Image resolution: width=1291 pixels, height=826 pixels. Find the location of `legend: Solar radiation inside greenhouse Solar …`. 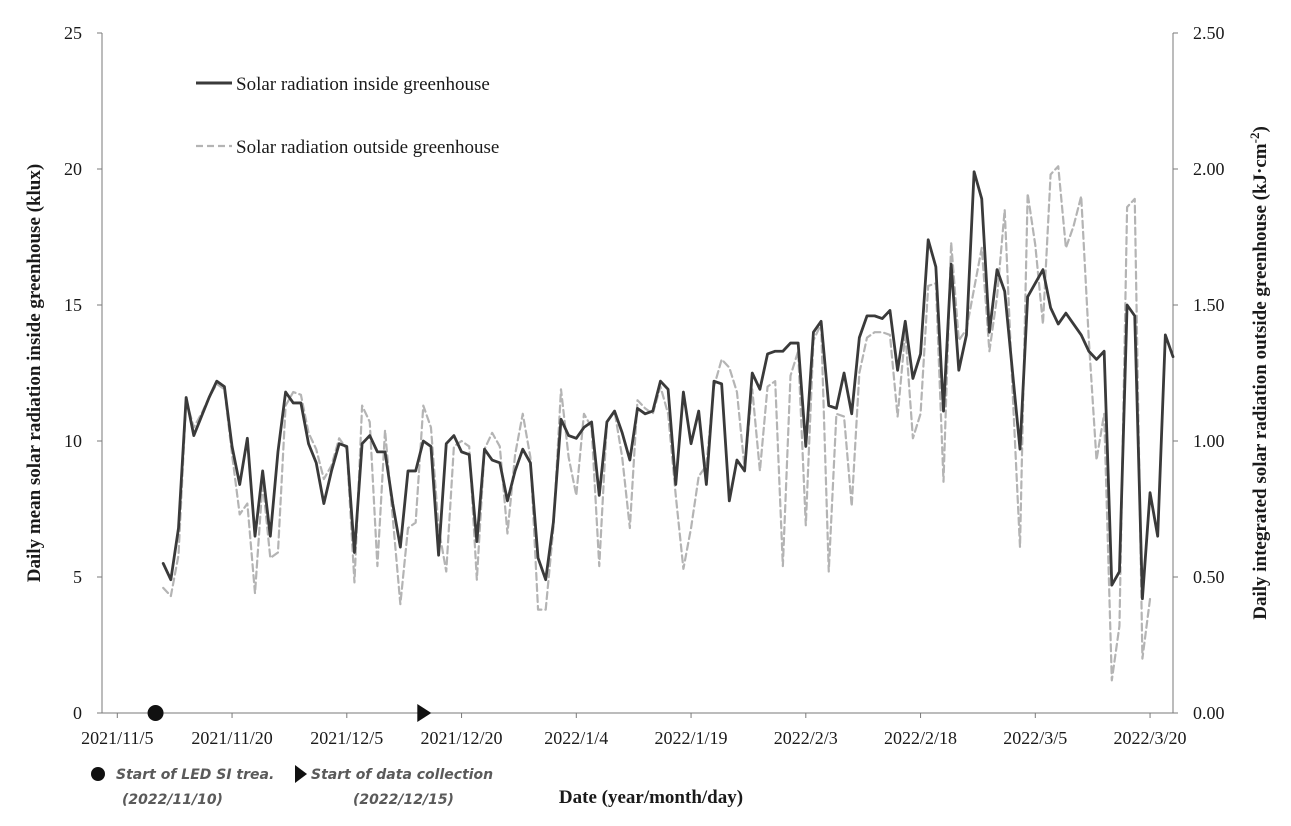

legend: Solar radiation inside greenhouse Solar … is located at coordinates (347, 116).